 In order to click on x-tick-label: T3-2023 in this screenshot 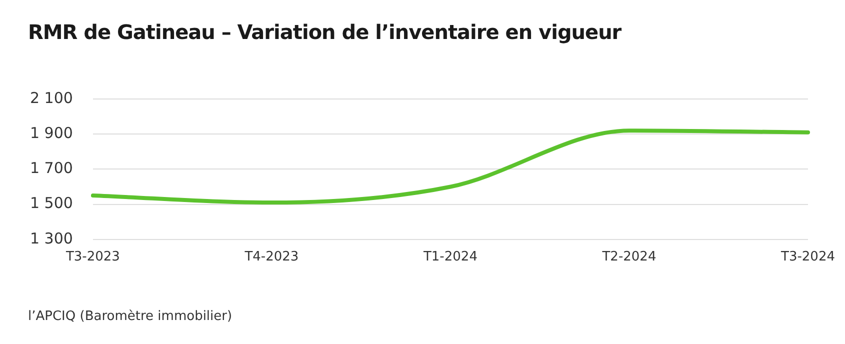, I will do `click(92, 257)`.